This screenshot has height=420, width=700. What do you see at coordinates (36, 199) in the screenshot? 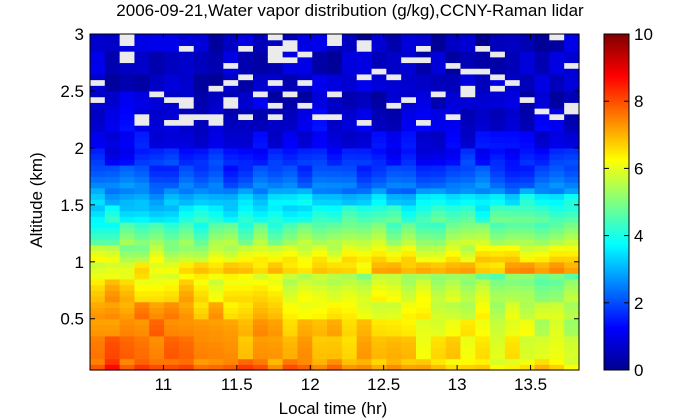
I see `y-axis-label: Altitude (km)` at bounding box center [36, 199].